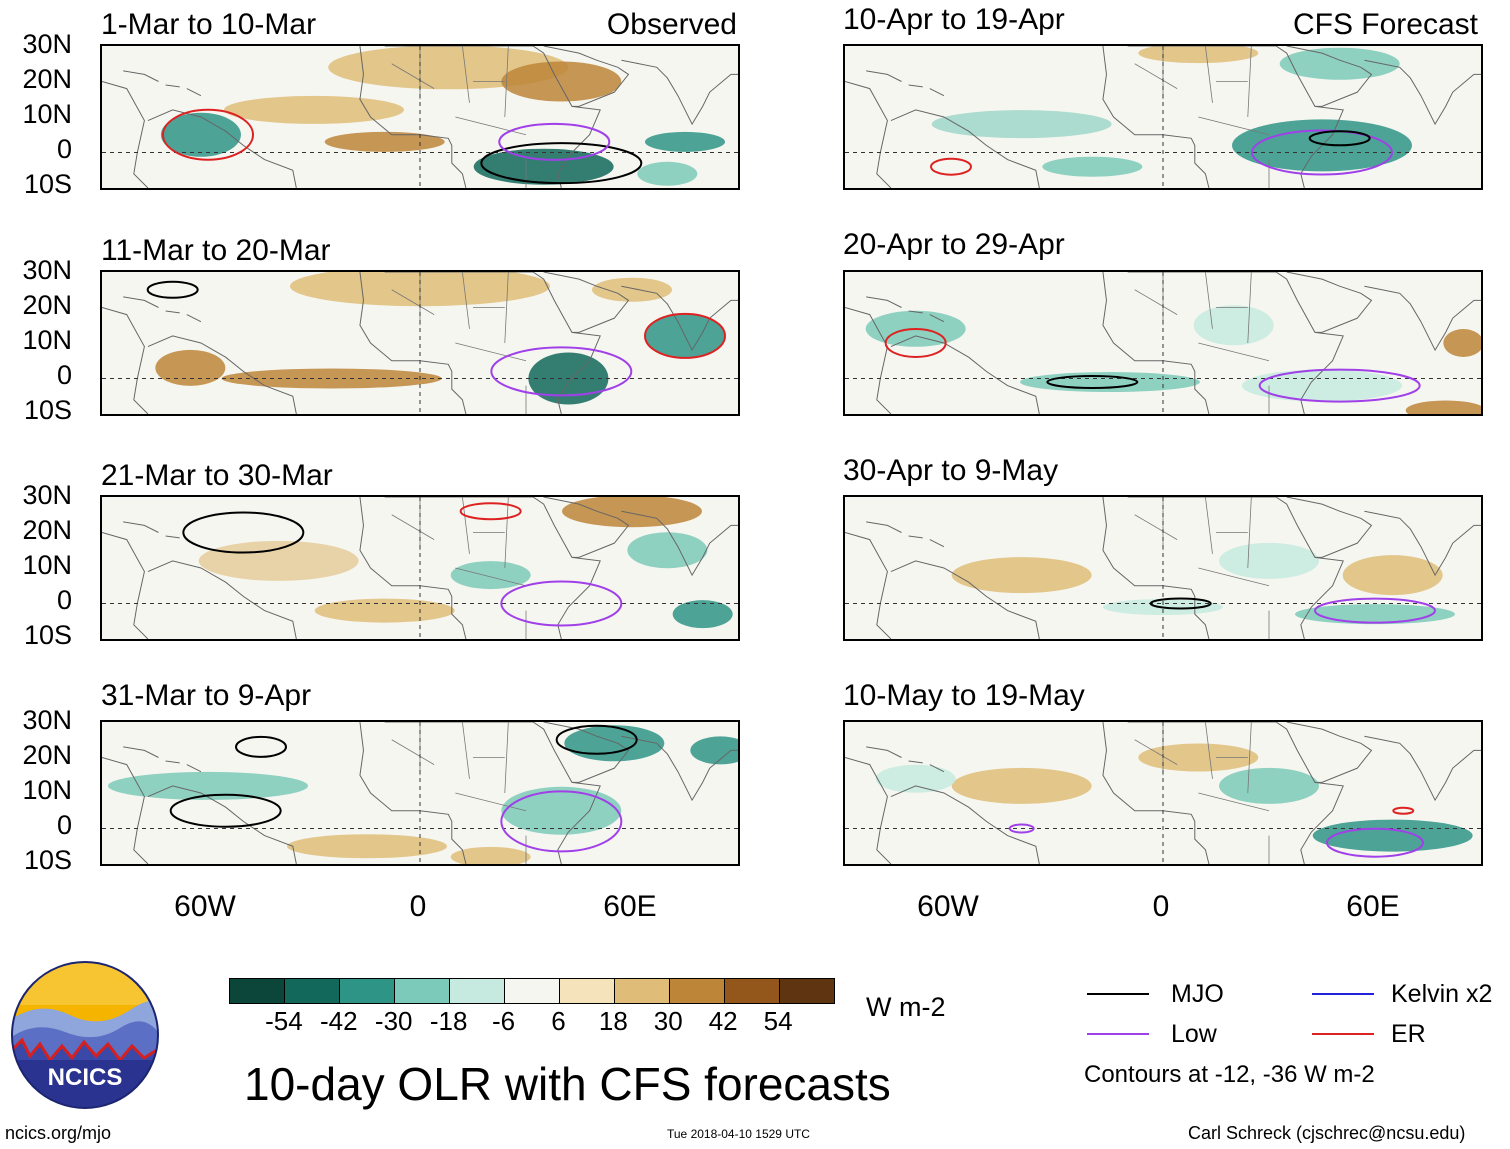 Image resolution: width=1510 pixels, height=1149 pixels. Describe the element at coordinates (47, 565) in the screenshot. I see `lat-tick-3-3: 10N` at that location.